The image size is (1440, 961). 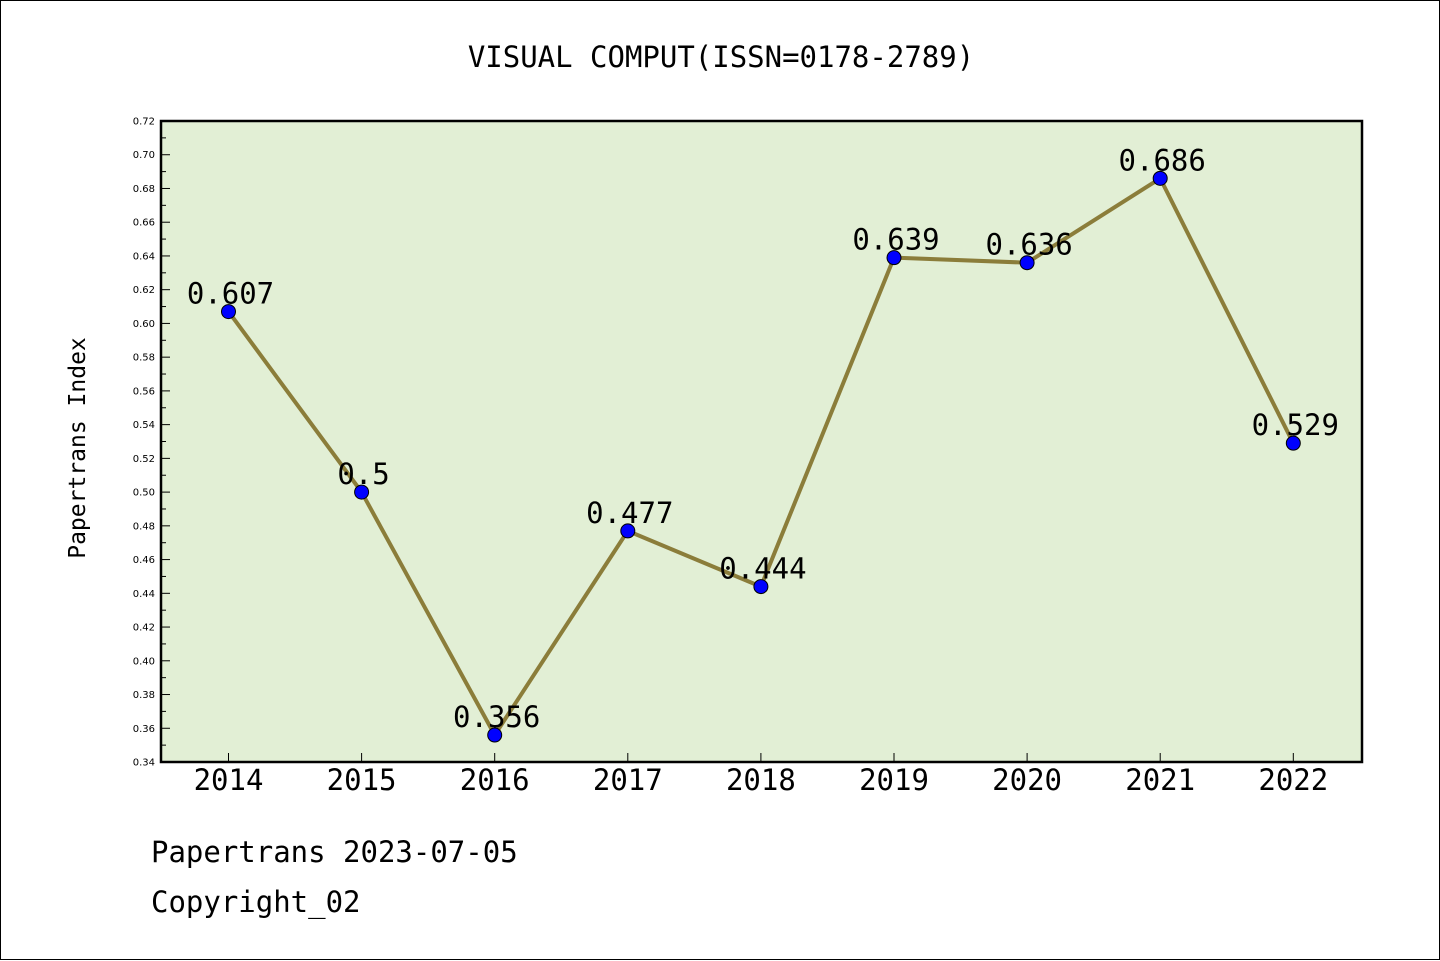 What do you see at coordinates (144, 695) in the screenshot?
I see `y-tick-label: 0.38` at bounding box center [144, 695].